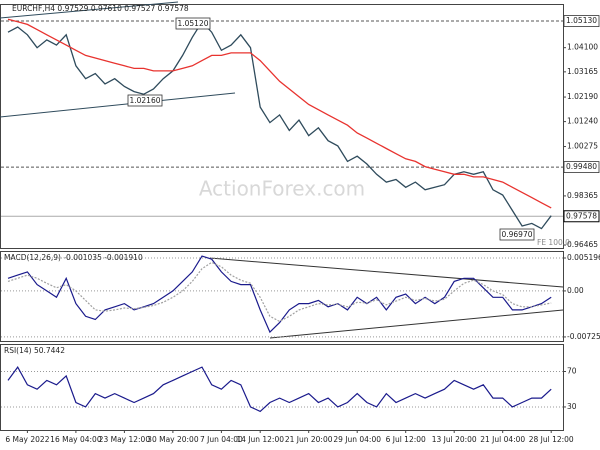  What do you see at coordinates (582, 121) in the screenshot?
I see `y-tick-label: 1.01240` at bounding box center [582, 121].